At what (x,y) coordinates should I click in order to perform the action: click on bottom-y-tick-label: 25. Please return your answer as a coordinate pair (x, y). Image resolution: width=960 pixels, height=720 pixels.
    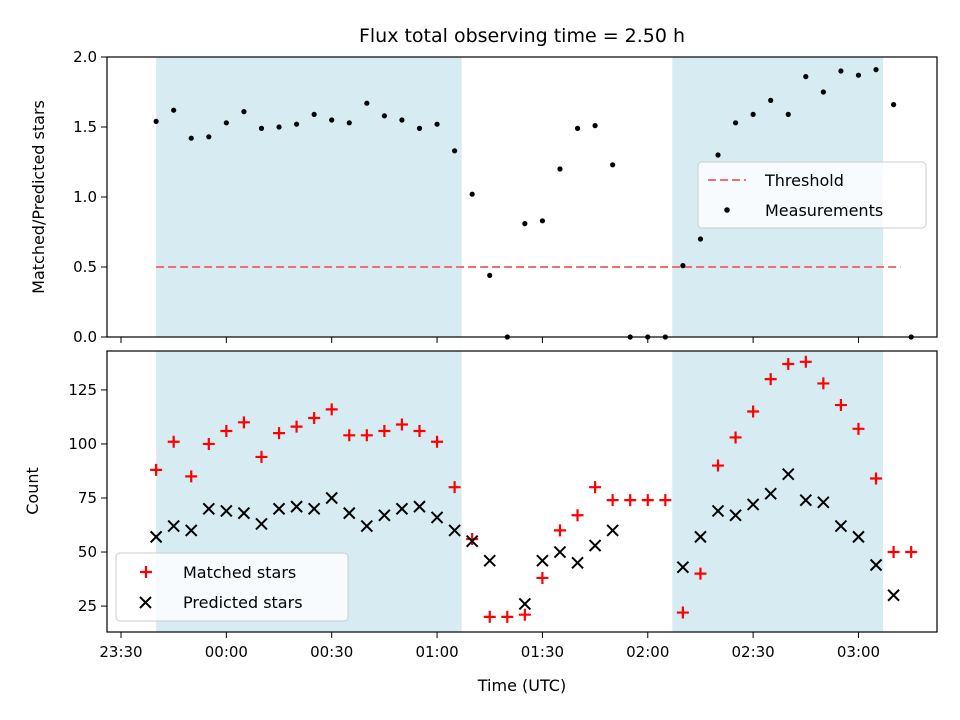
    Looking at the image, I should click on (87, 606).